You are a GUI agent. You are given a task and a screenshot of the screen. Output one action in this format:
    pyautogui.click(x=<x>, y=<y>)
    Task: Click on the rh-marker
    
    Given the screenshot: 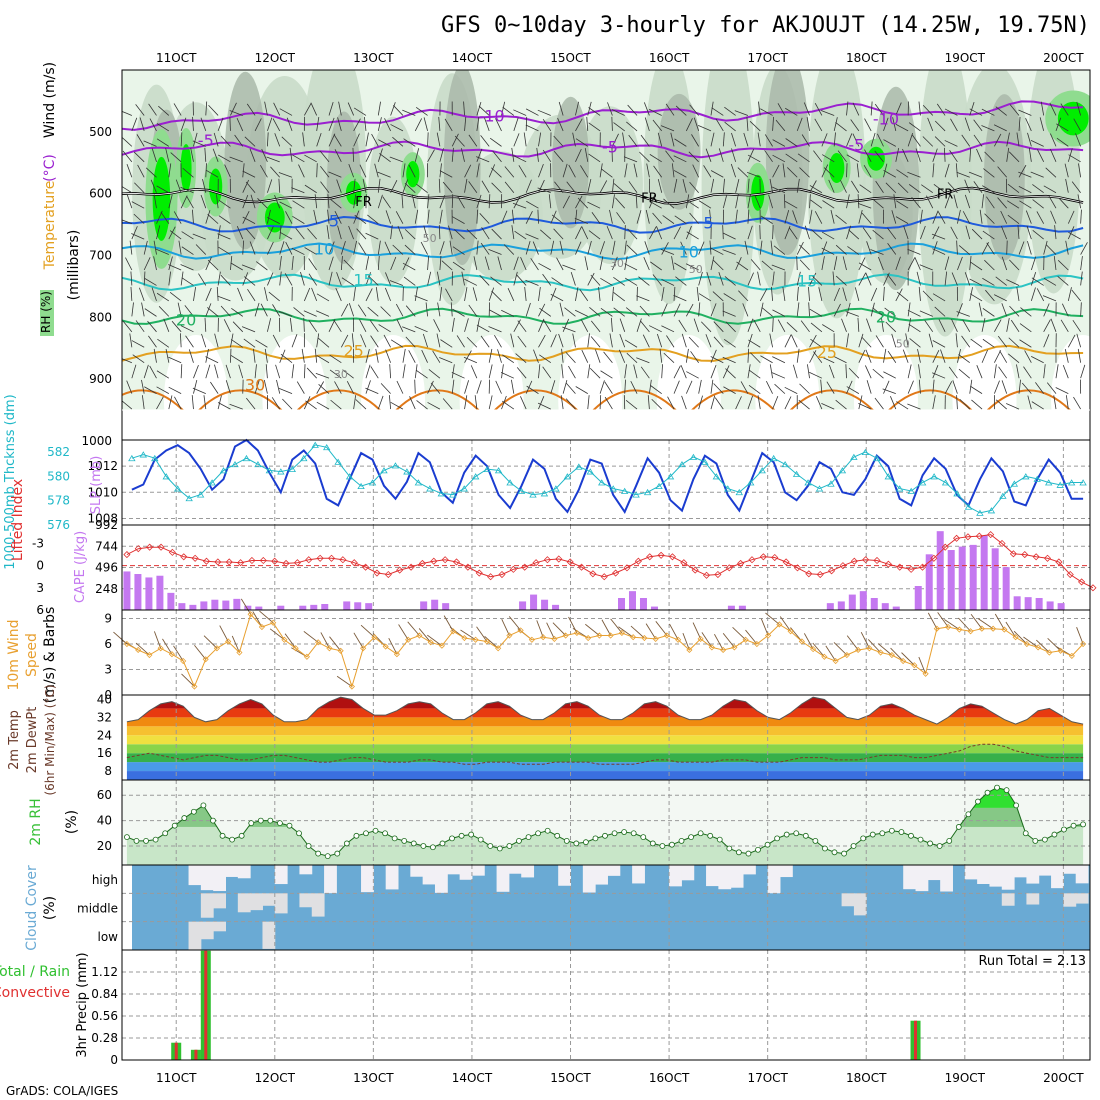 What is the action you would take?
    pyautogui.click(x=901, y=832)
    